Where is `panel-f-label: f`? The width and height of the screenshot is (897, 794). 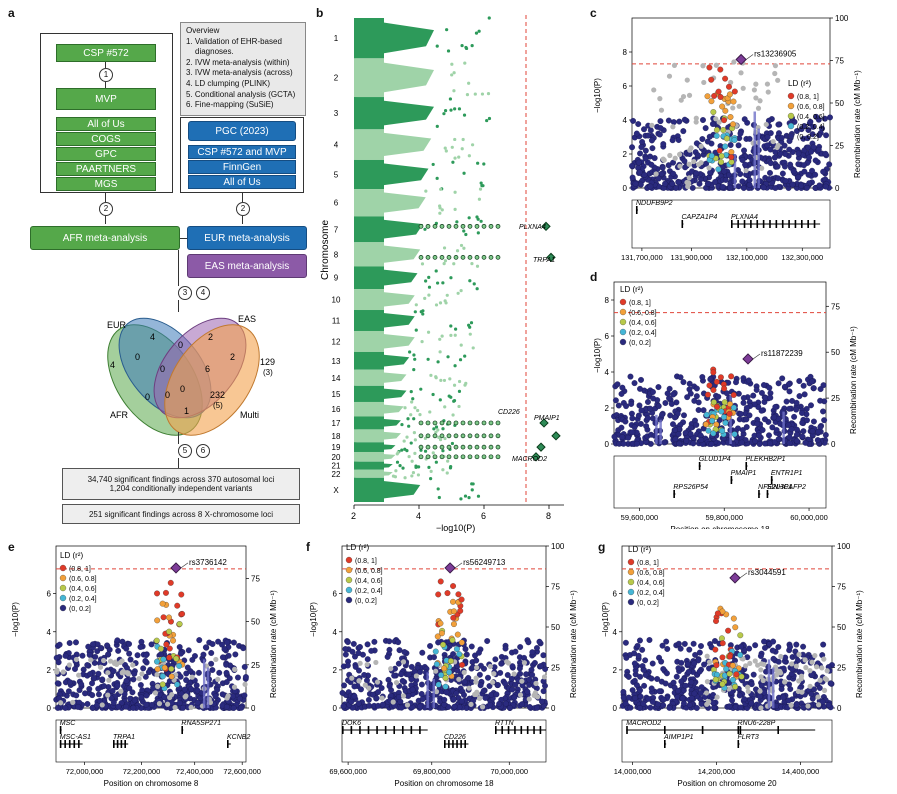
panel-f-label: f is located at coordinates (308, 547).